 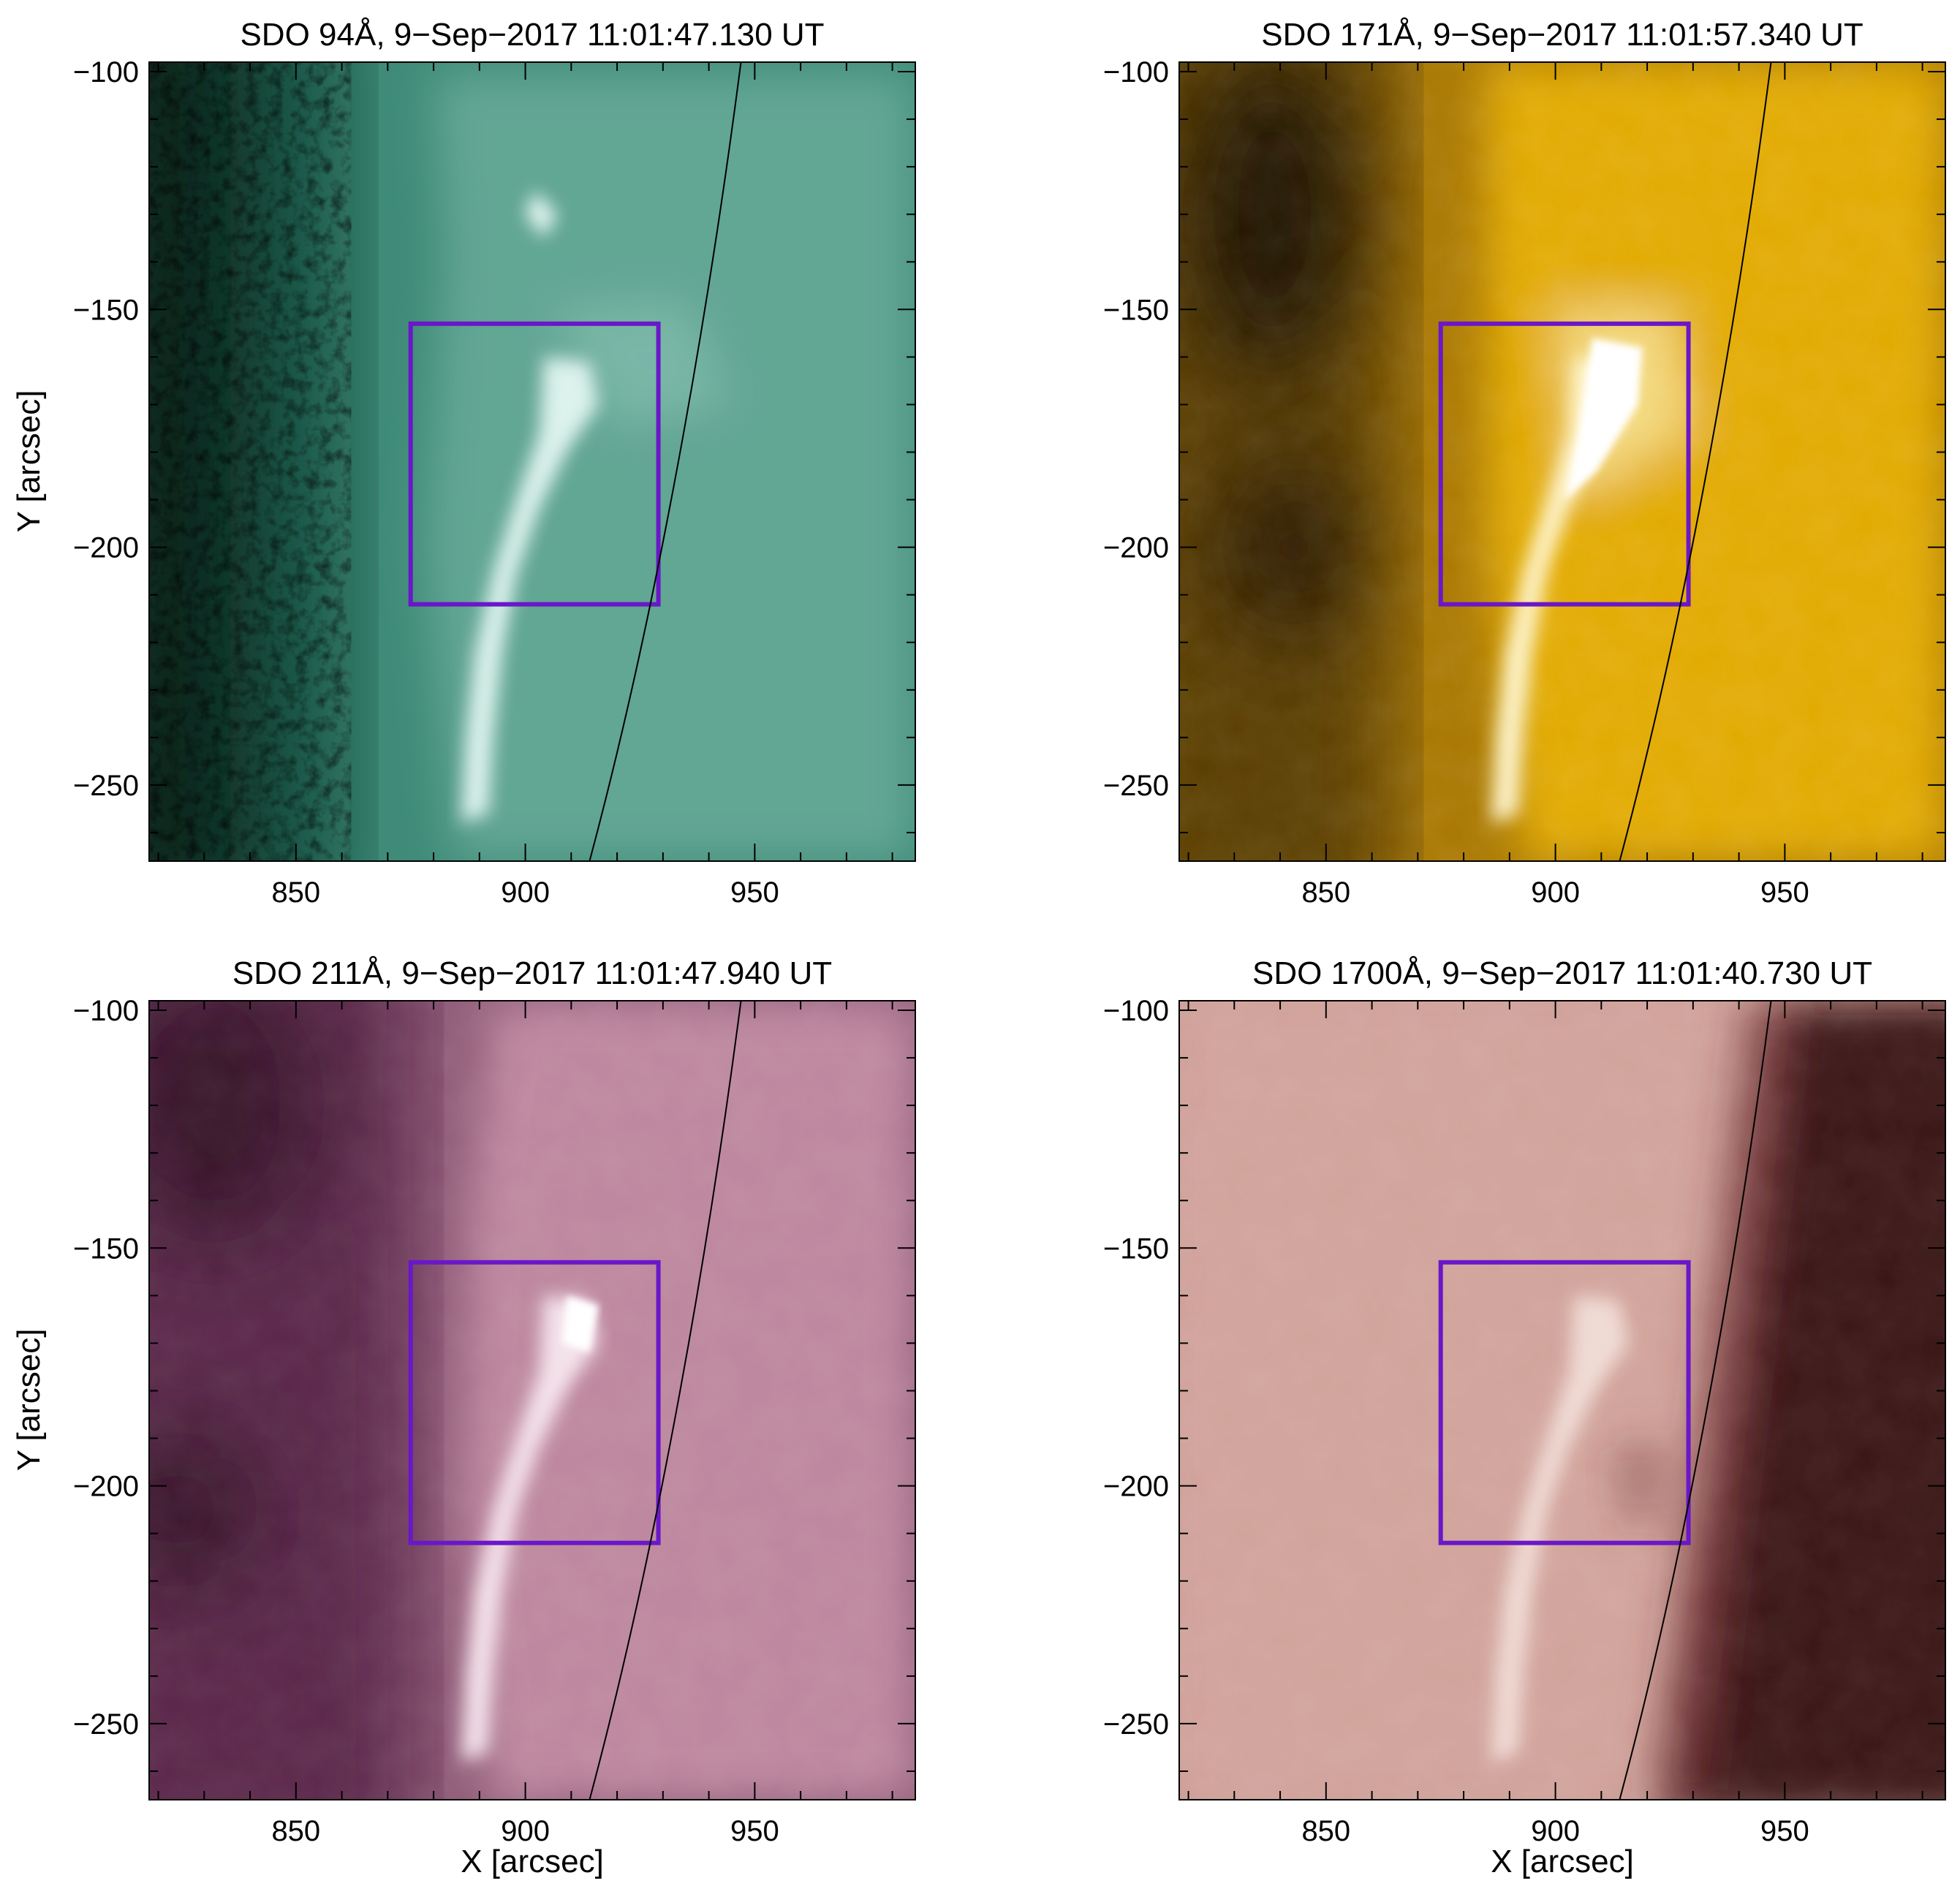 I want to click on flare-ribbon, so click(x=530, y=507).